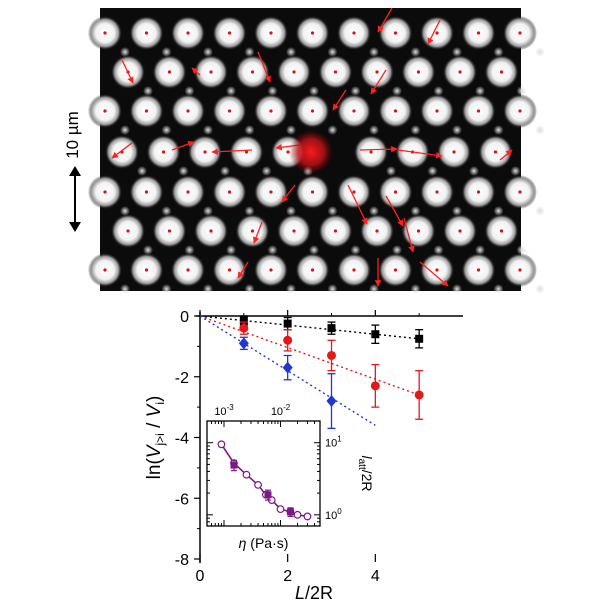 The image size is (600, 607). I want to click on x-tick-label: 2, so click(287, 576).